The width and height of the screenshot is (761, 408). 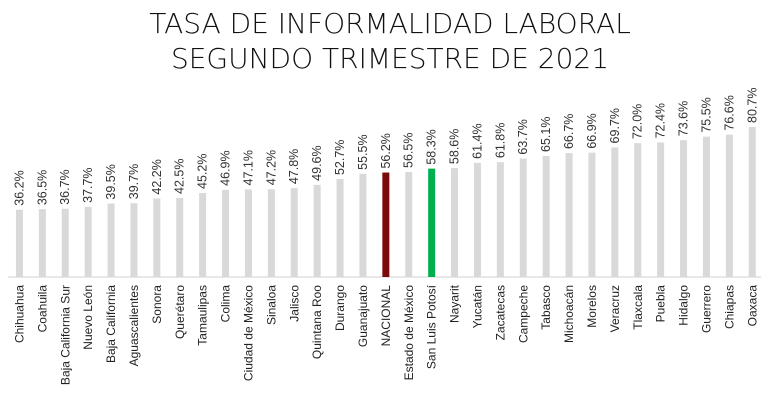 I want to click on value-label: 56.2%, so click(x=386, y=150).